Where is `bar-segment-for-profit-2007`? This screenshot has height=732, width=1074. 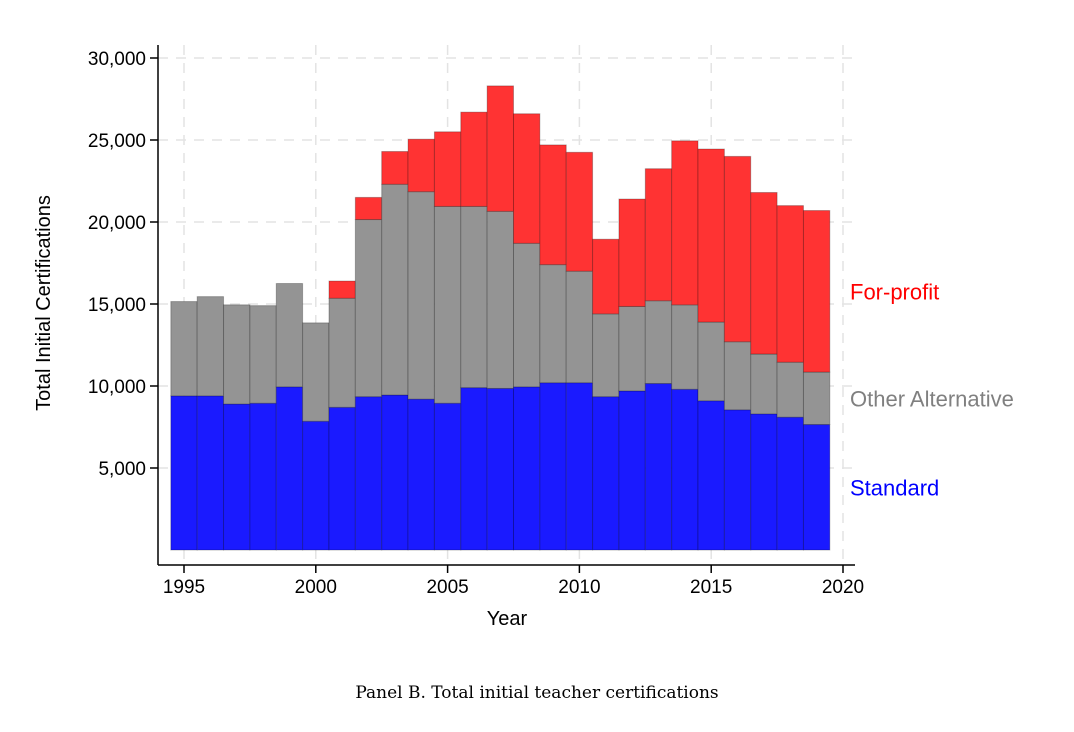
bar-segment-for-profit-2007 is located at coordinates (500, 148).